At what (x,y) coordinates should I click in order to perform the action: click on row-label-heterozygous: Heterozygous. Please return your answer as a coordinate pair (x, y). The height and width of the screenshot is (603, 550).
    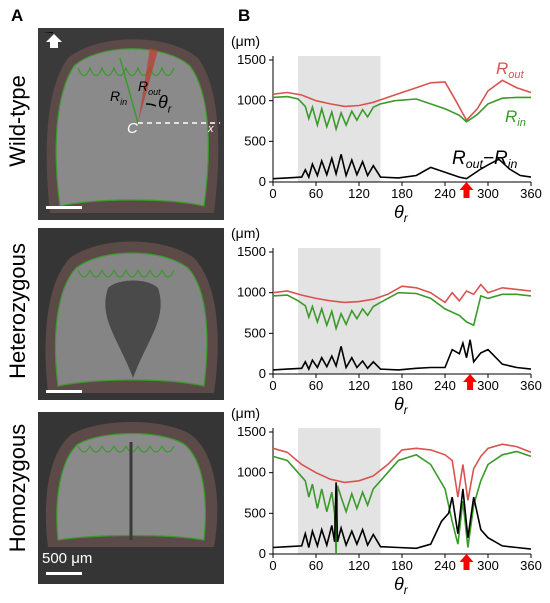
    Looking at the image, I should click on (17, 311).